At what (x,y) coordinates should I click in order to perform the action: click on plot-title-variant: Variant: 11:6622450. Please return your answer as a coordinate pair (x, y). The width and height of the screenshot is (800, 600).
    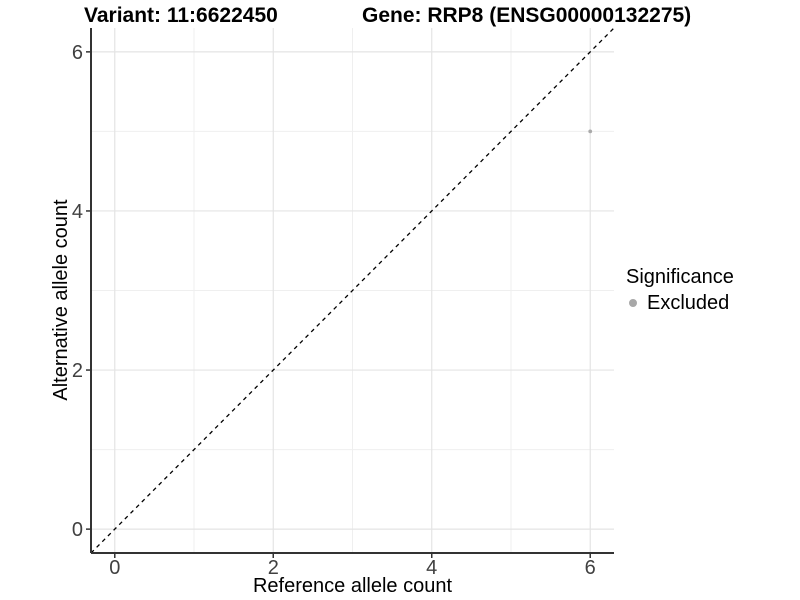
    Looking at the image, I should click on (181, 15).